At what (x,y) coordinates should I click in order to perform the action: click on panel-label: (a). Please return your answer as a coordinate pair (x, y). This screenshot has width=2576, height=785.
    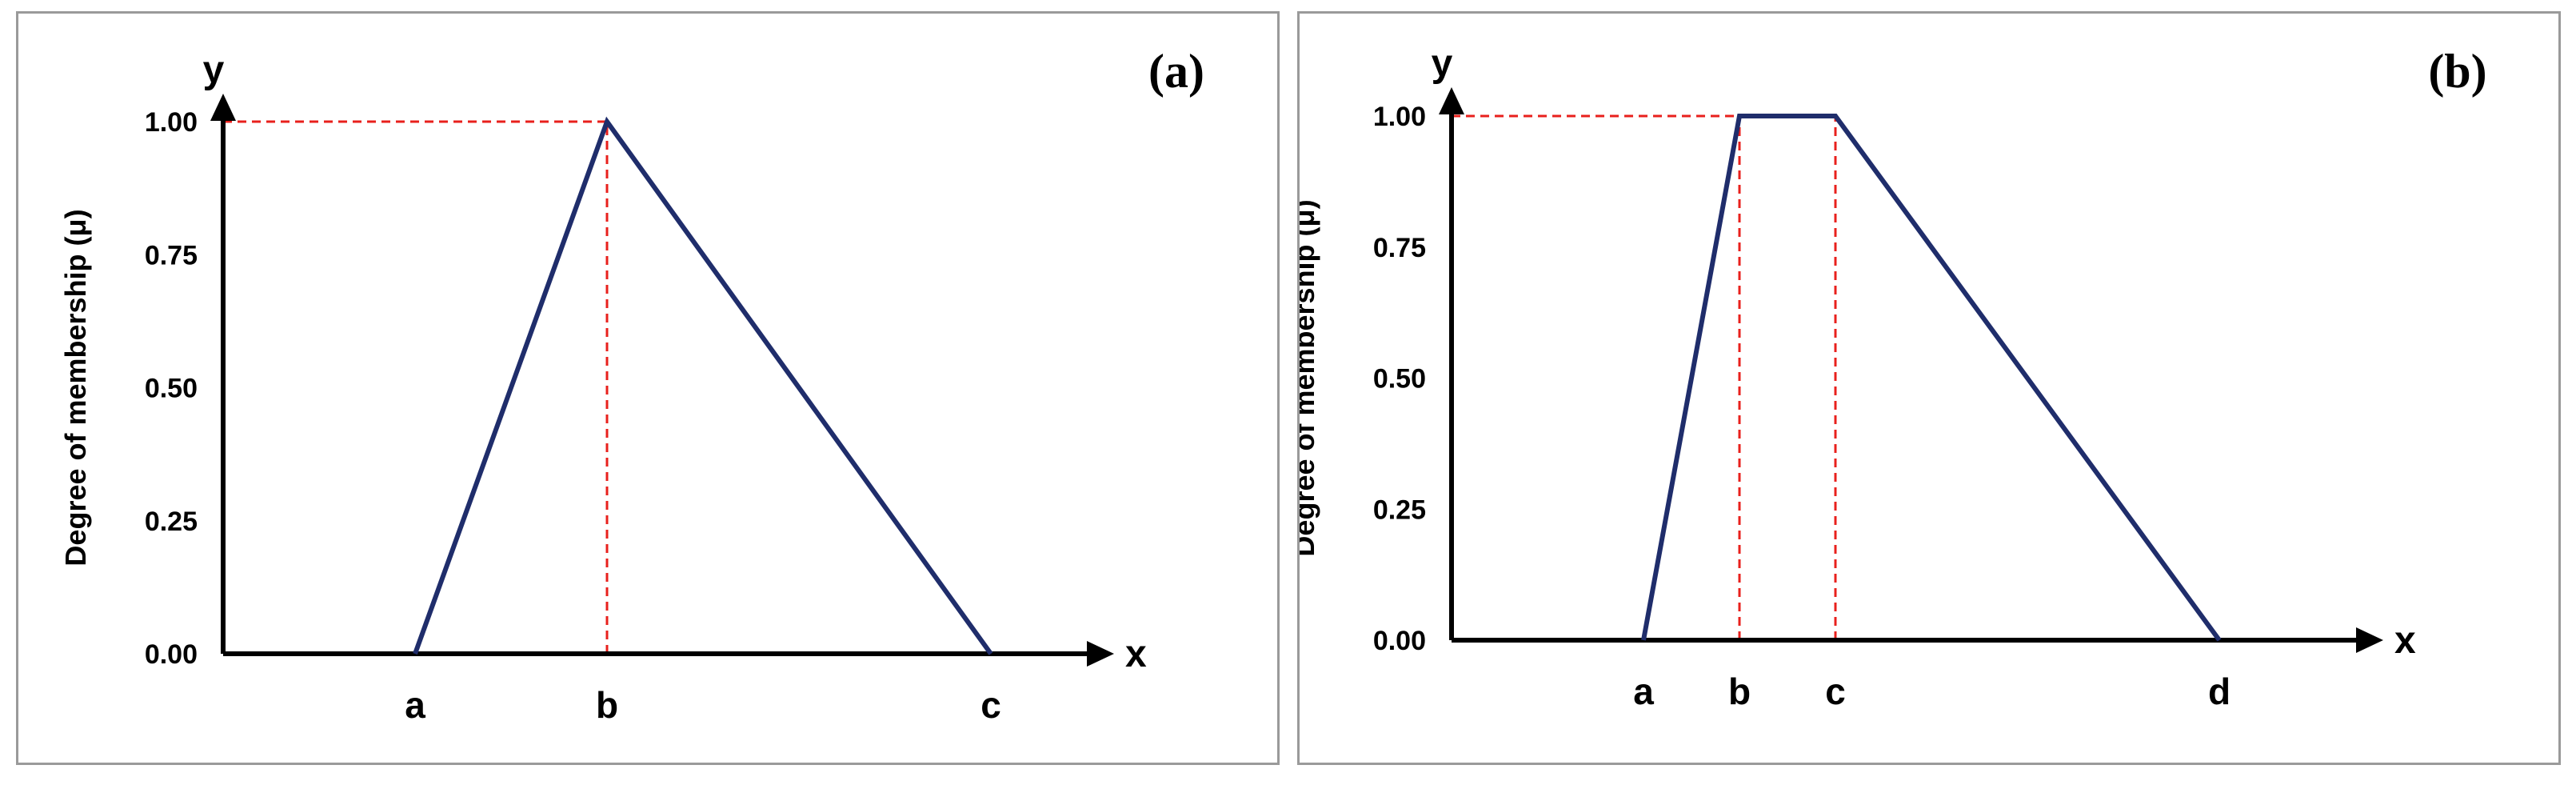
    Looking at the image, I should click on (1176, 71).